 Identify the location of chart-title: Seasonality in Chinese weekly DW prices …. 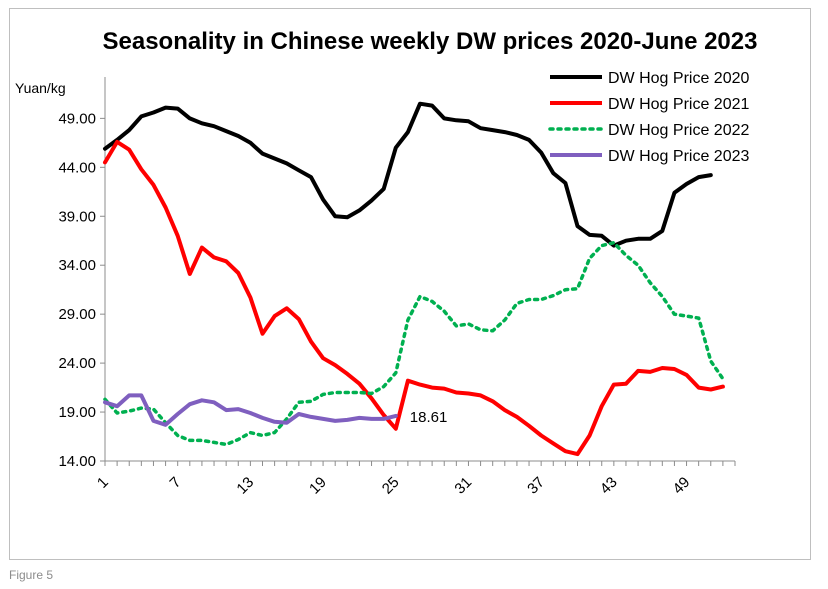
(430, 41).